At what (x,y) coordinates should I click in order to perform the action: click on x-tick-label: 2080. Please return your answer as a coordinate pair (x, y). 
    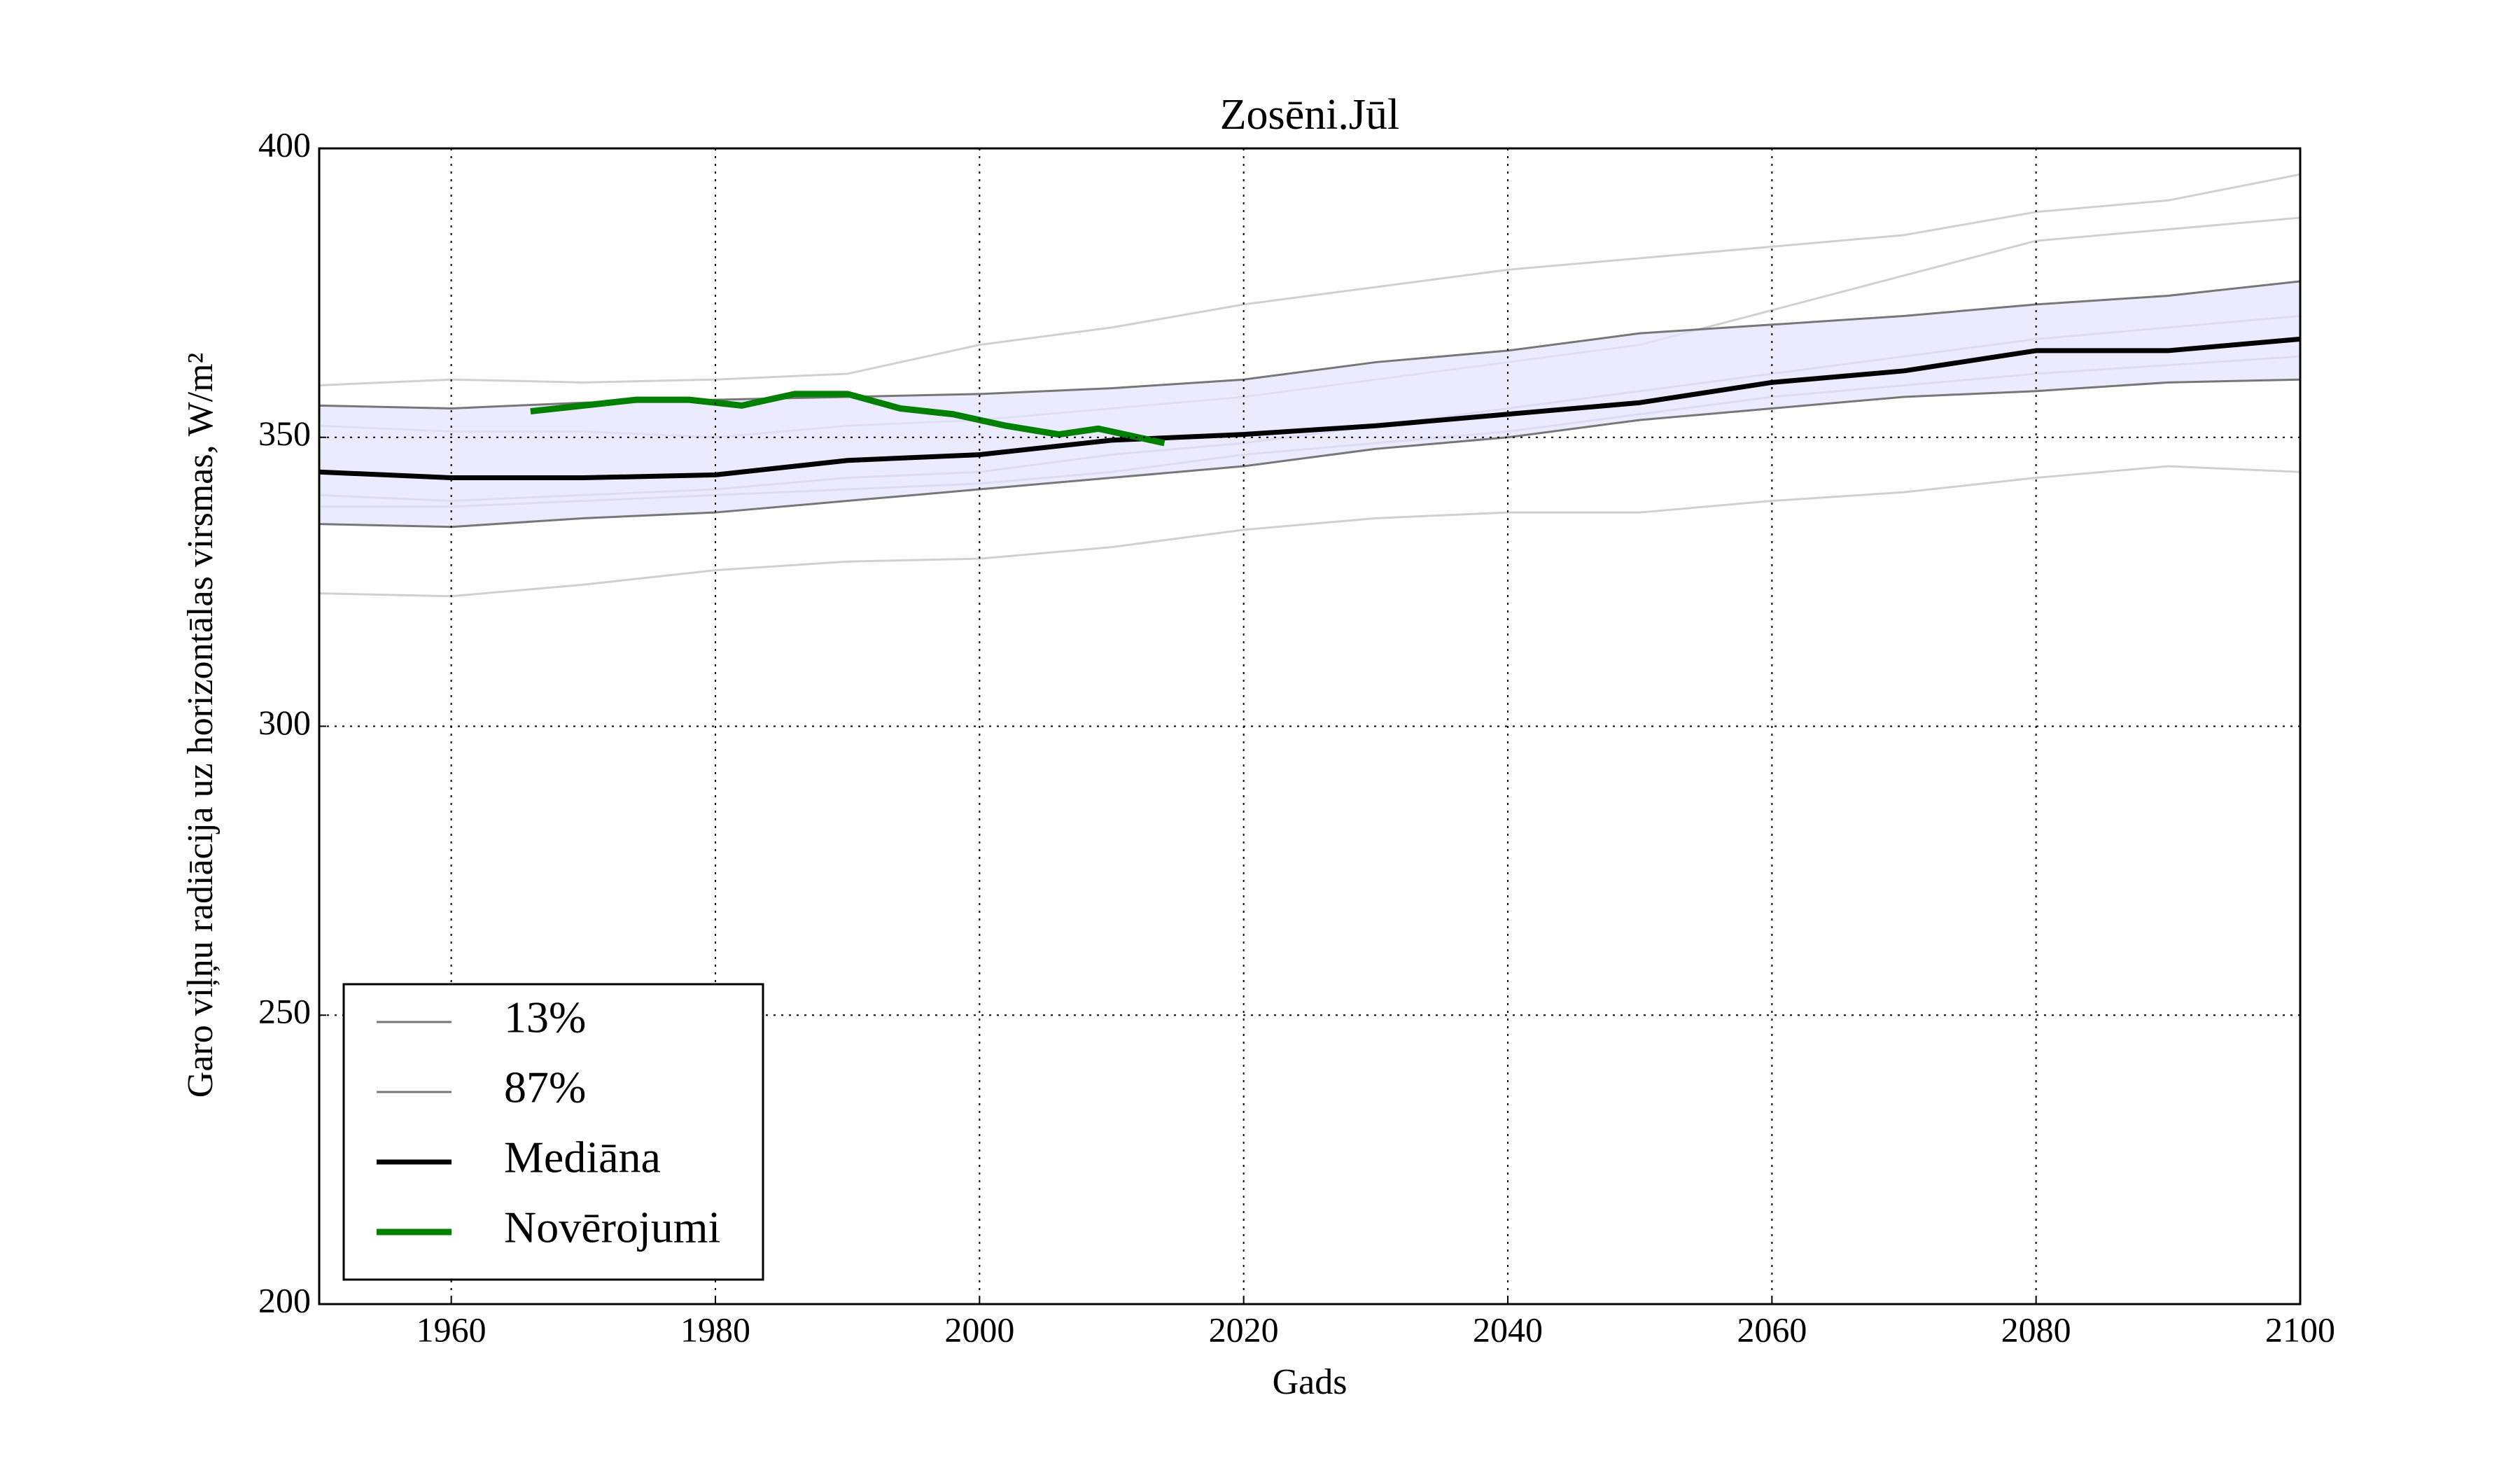
    Looking at the image, I should click on (2036, 1329).